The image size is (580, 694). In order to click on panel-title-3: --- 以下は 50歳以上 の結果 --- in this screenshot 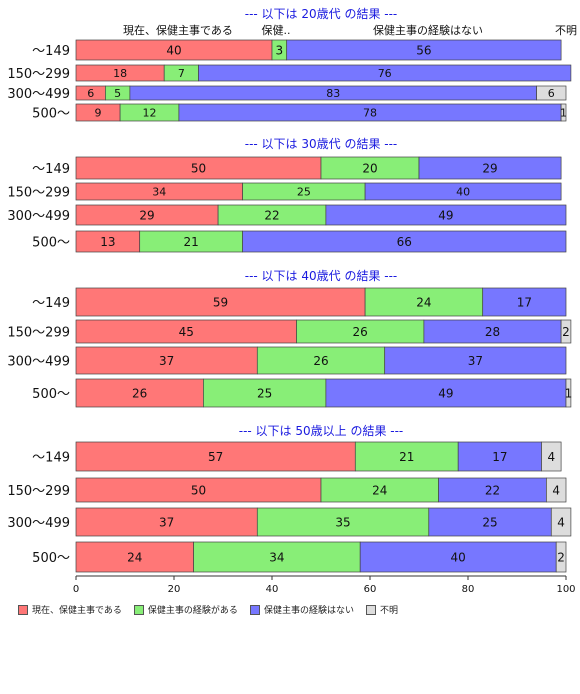, I will do `click(321, 431)`.